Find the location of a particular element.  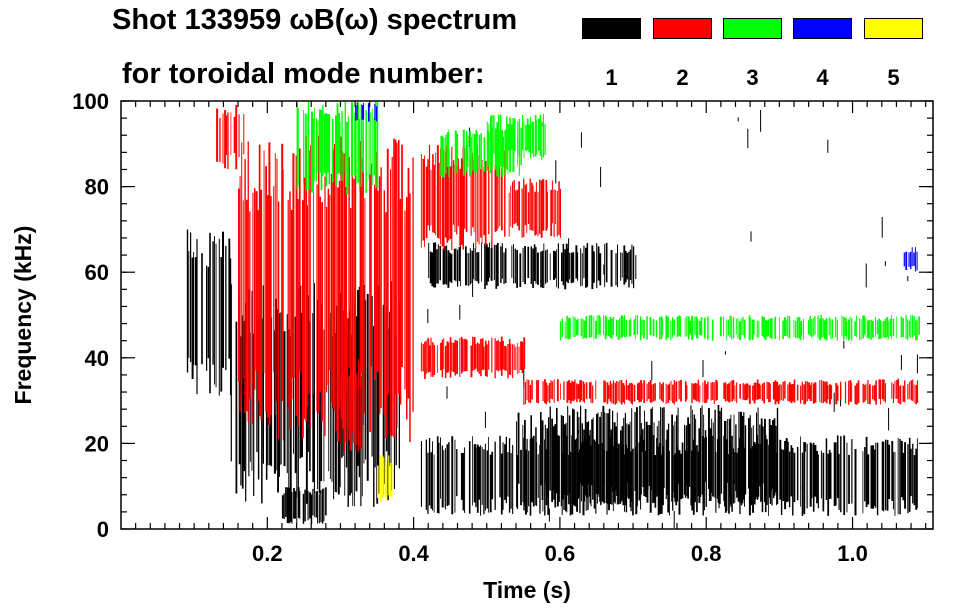

y-tick-label: 100 is located at coordinates (90, 101).